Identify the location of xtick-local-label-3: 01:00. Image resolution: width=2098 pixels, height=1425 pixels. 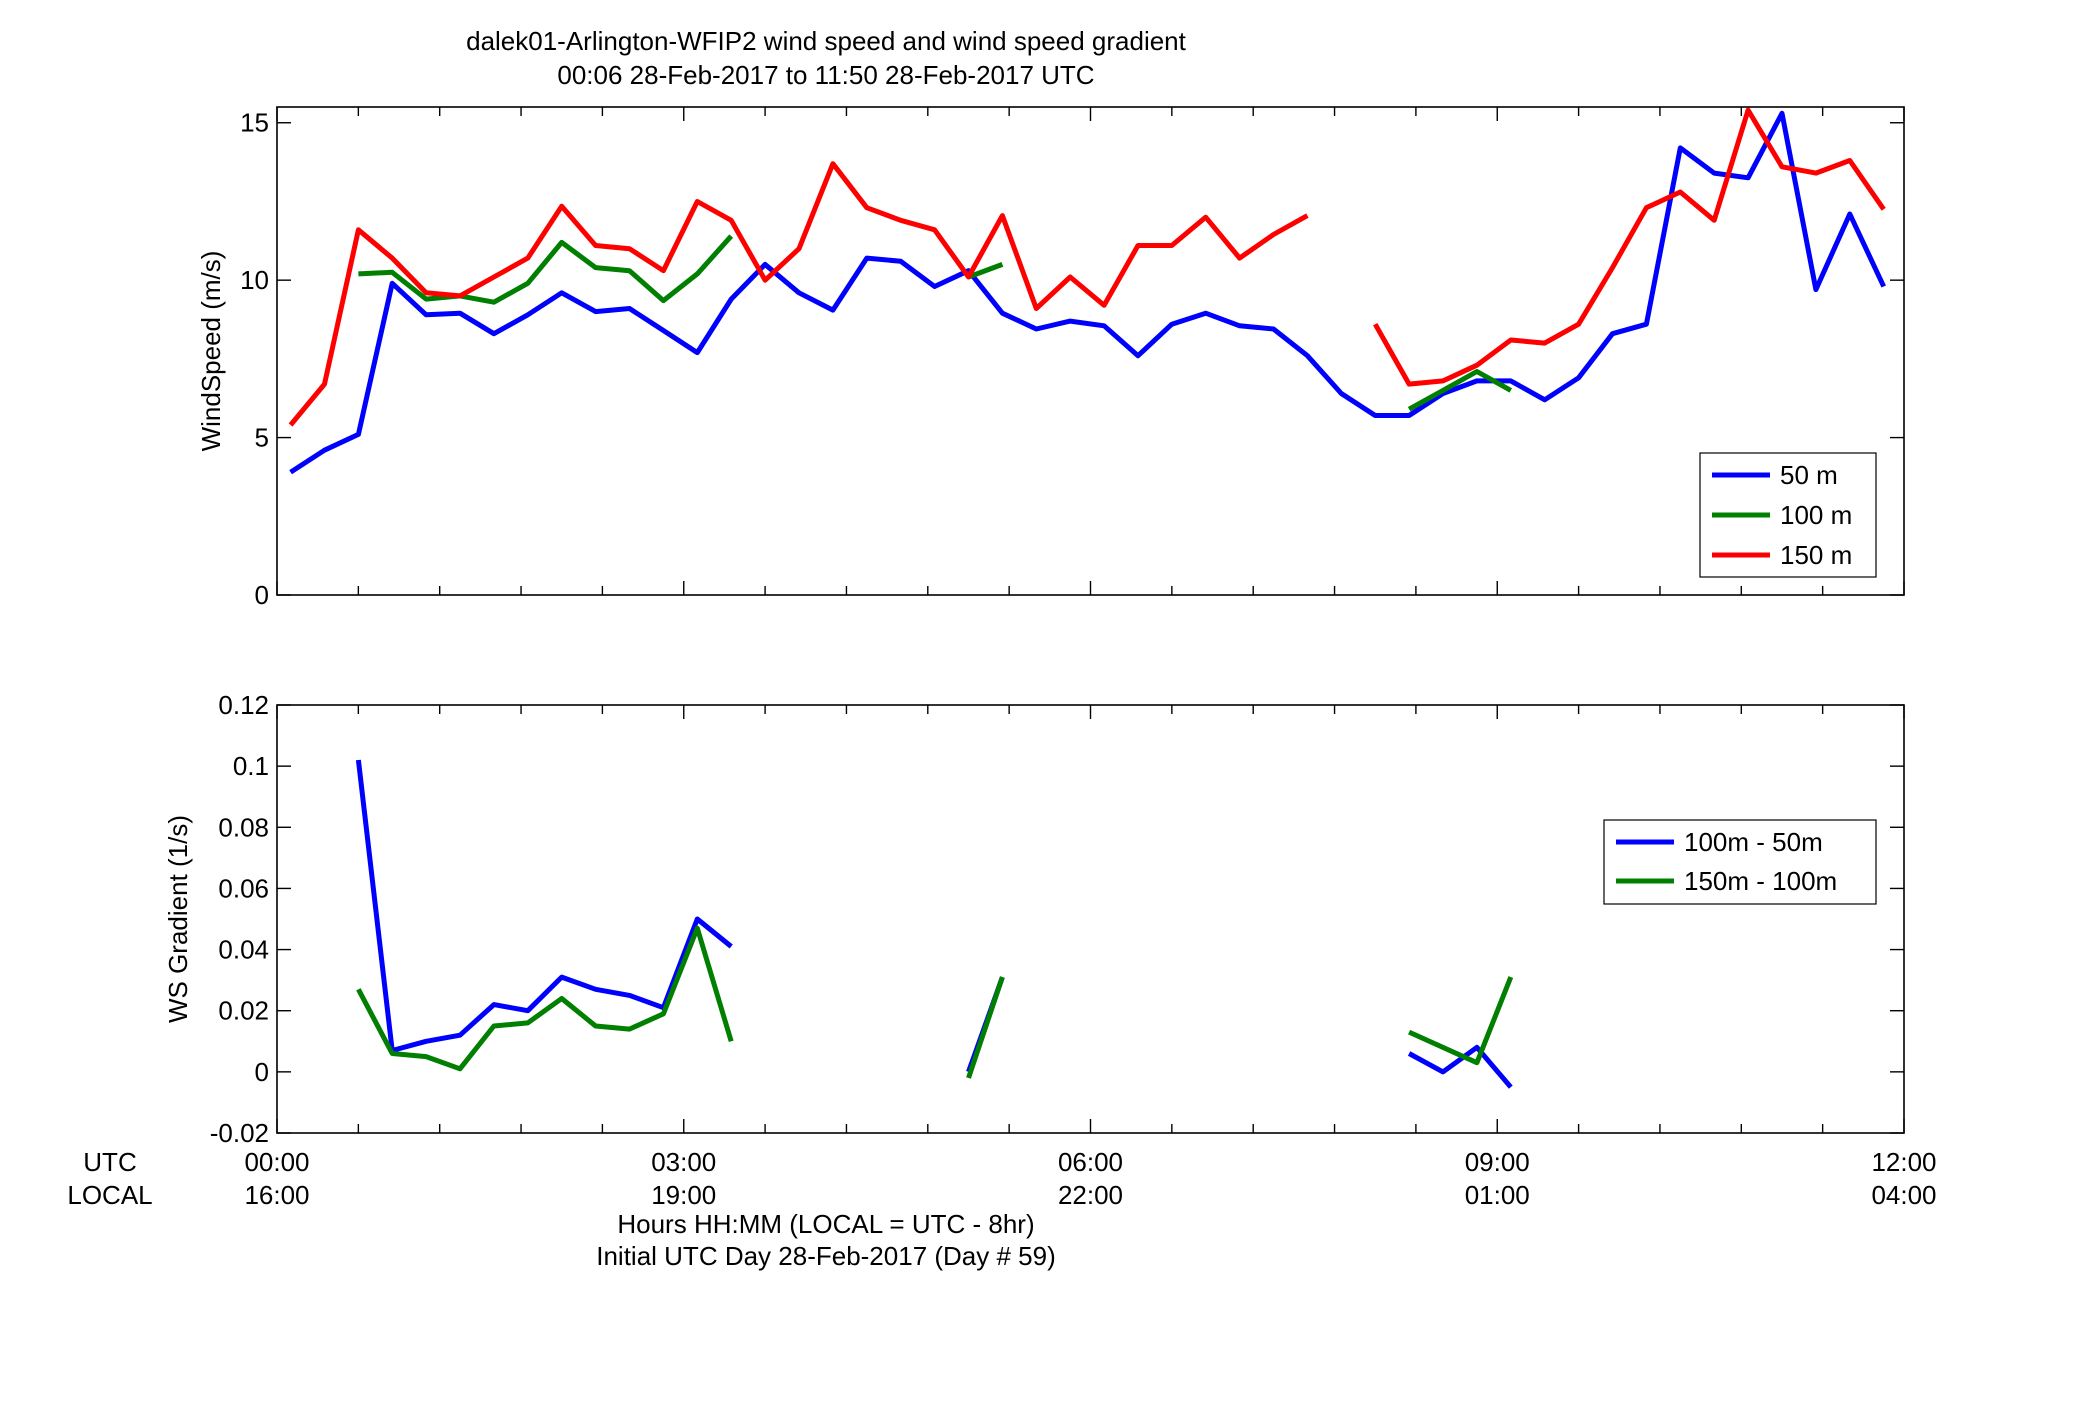
(1497, 1195).